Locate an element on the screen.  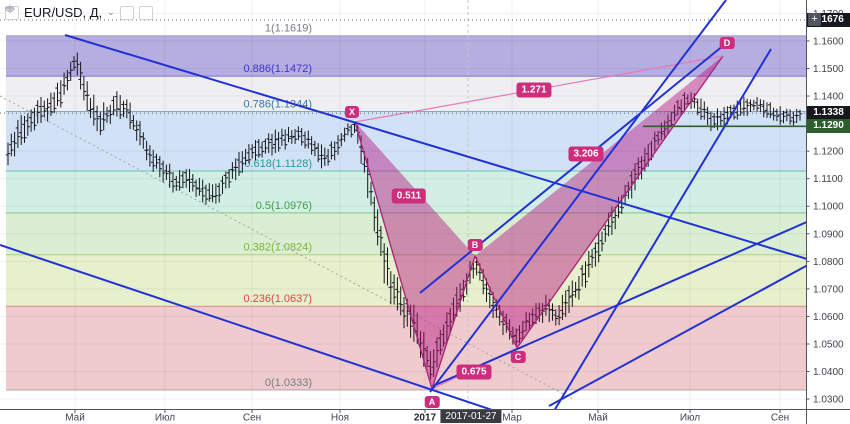
gear-icon is located at coordinates (79, 12).